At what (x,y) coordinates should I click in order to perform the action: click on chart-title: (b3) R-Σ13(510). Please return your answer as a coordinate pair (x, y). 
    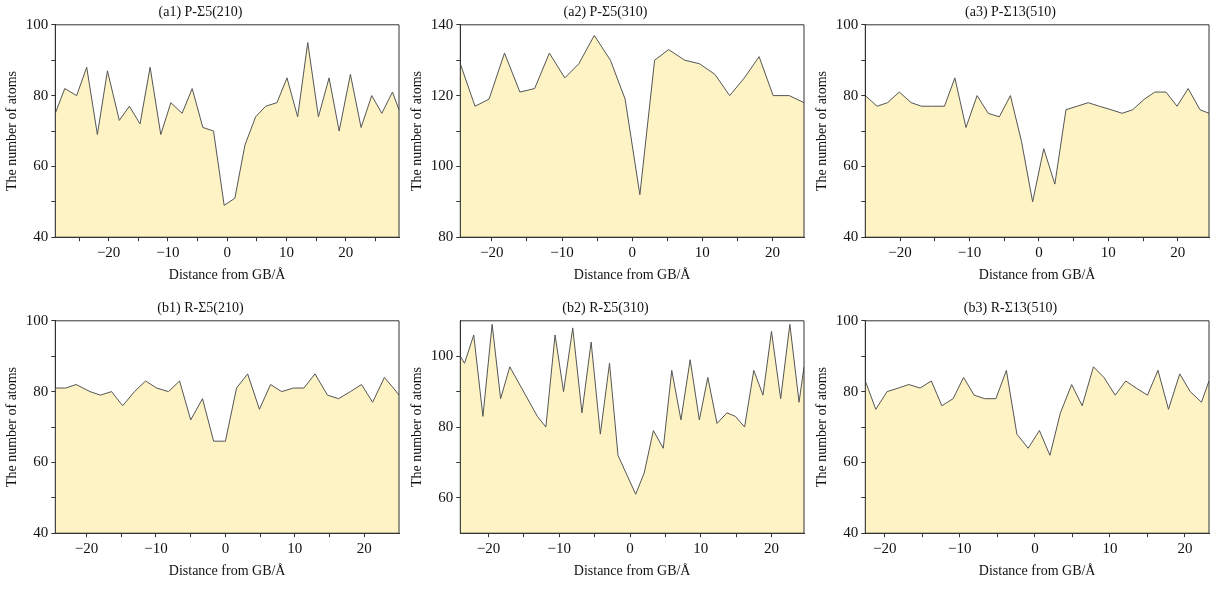
    Looking at the image, I should click on (1010, 308).